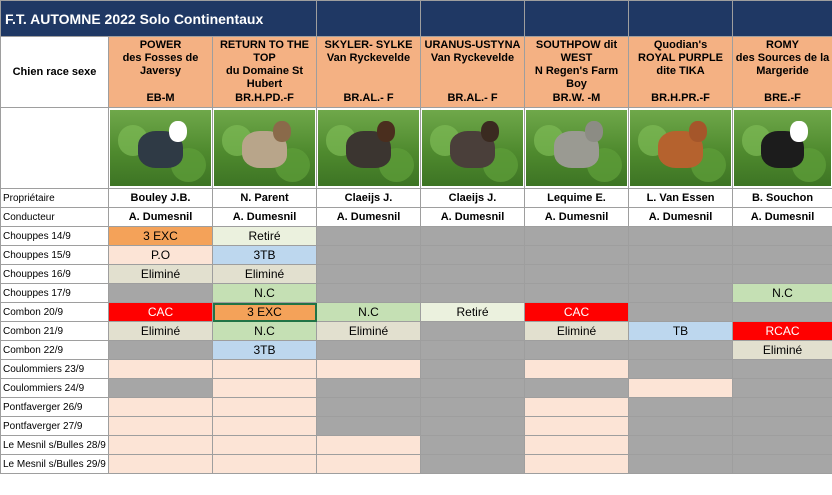 This screenshot has width=832, height=495. What do you see at coordinates (264, 350) in the screenshot?
I see `result-cell: 3TB` at bounding box center [264, 350].